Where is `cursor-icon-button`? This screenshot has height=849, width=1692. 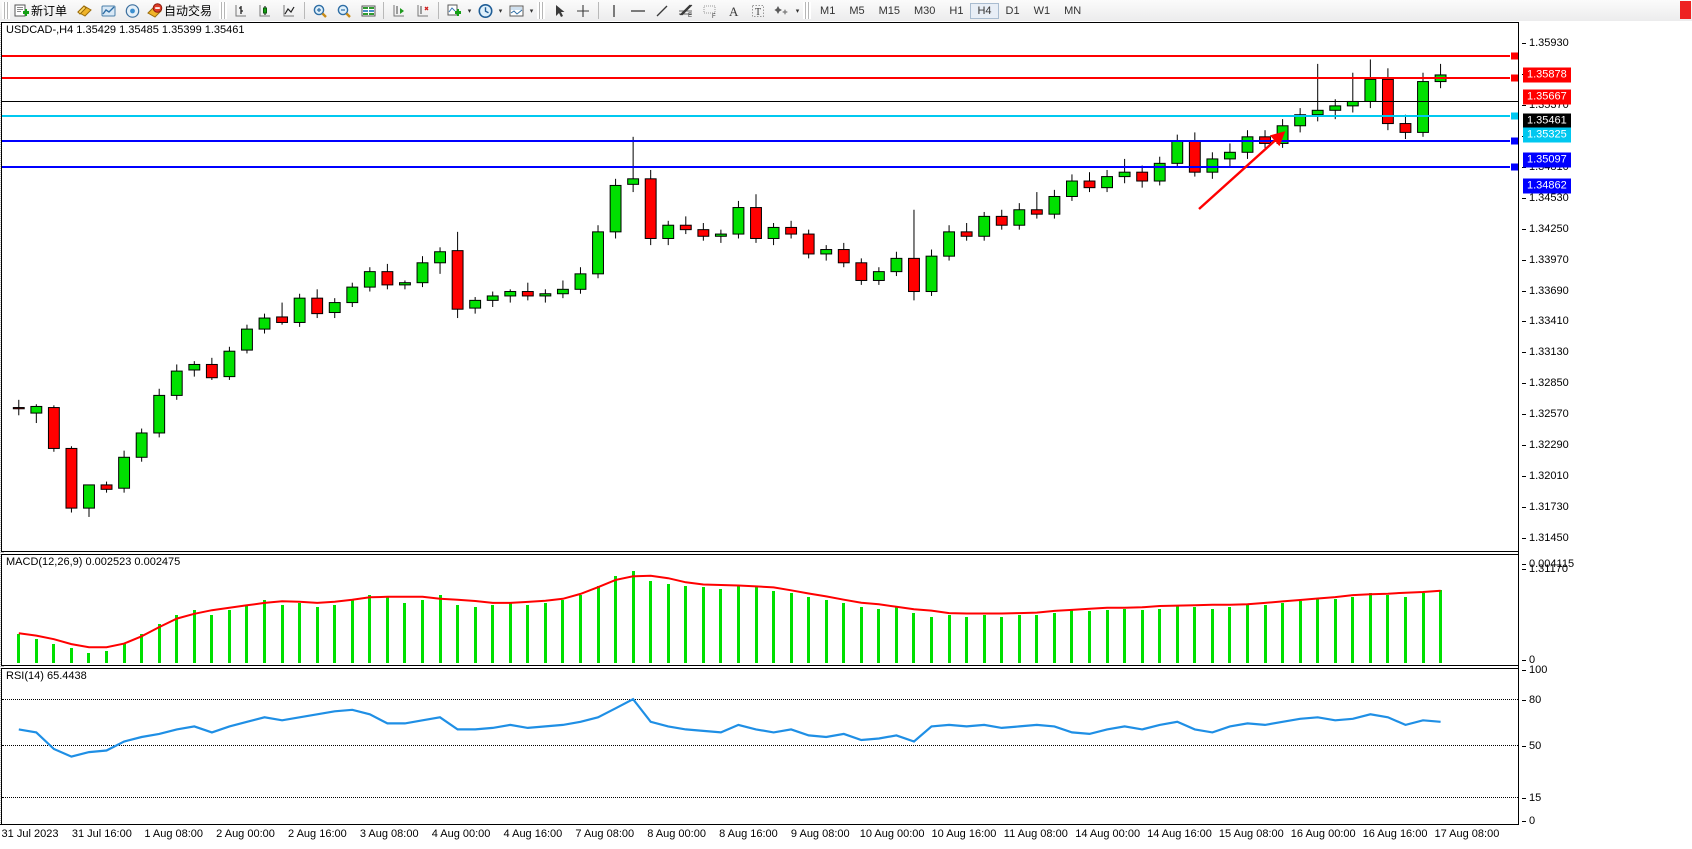
cursor-icon-button is located at coordinates (559, 10).